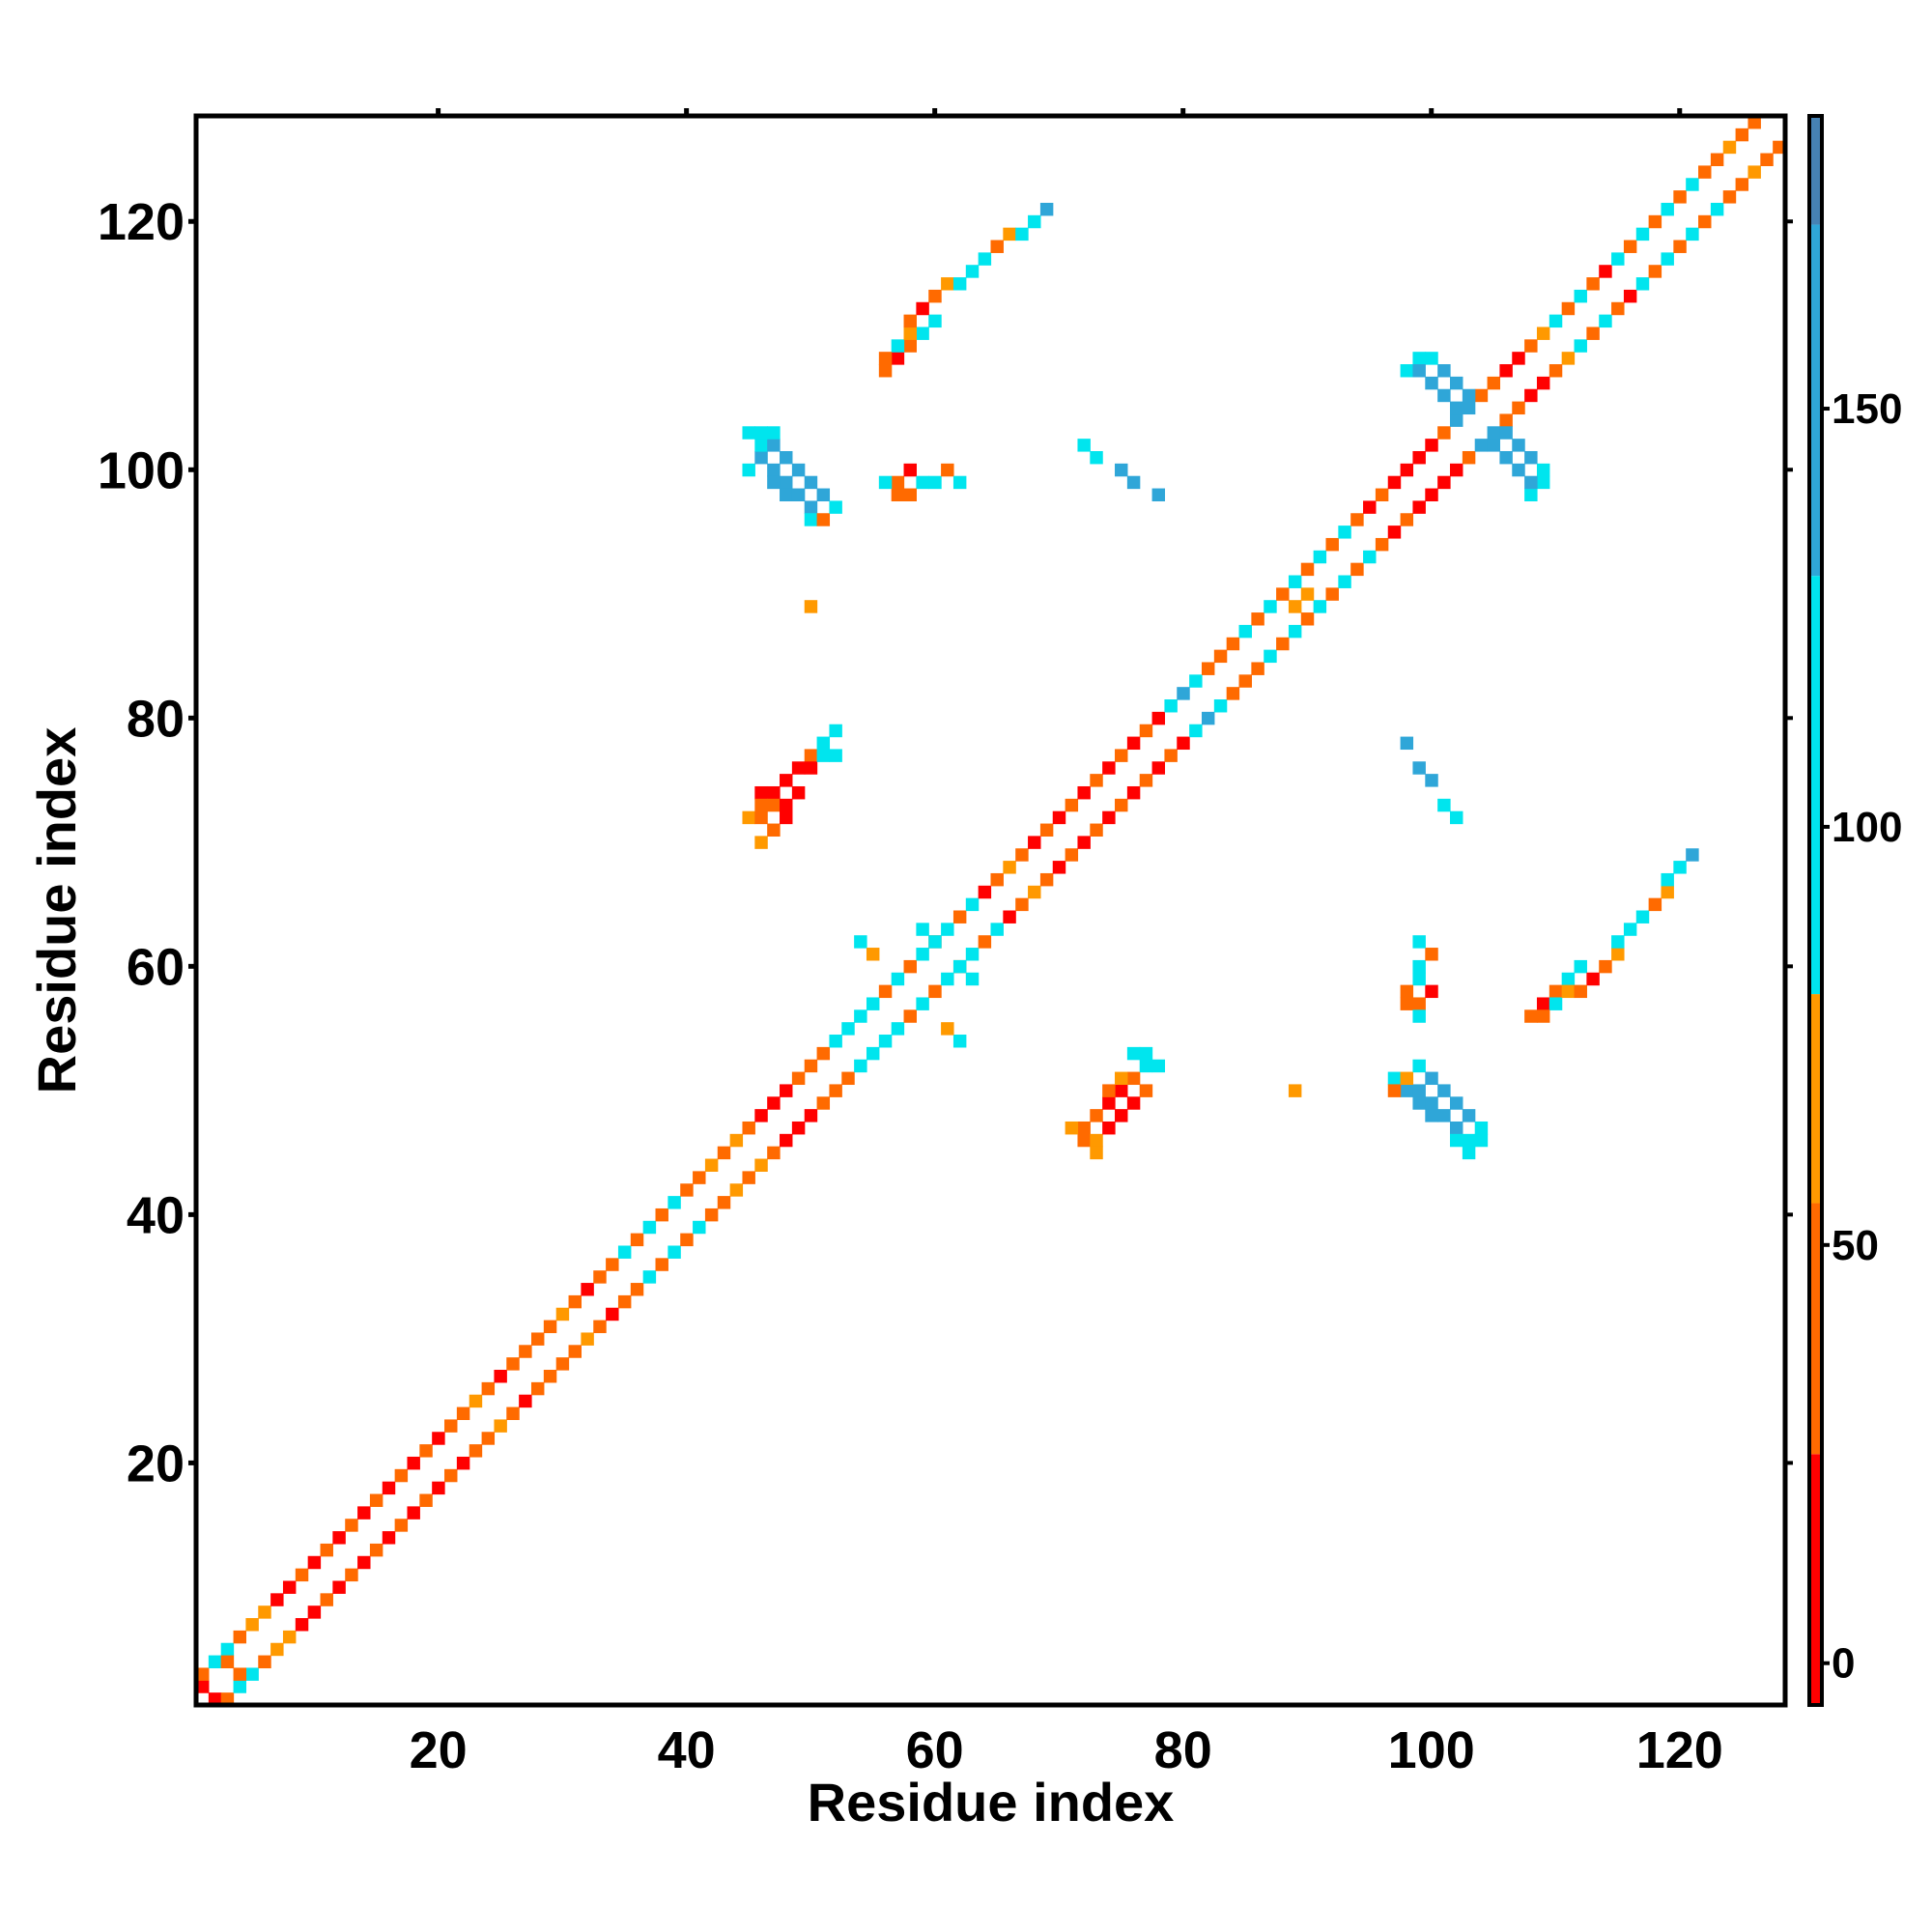 The width and height of the screenshot is (1932, 1932). I want to click on y-tick-label: 100, so click(141, 470).